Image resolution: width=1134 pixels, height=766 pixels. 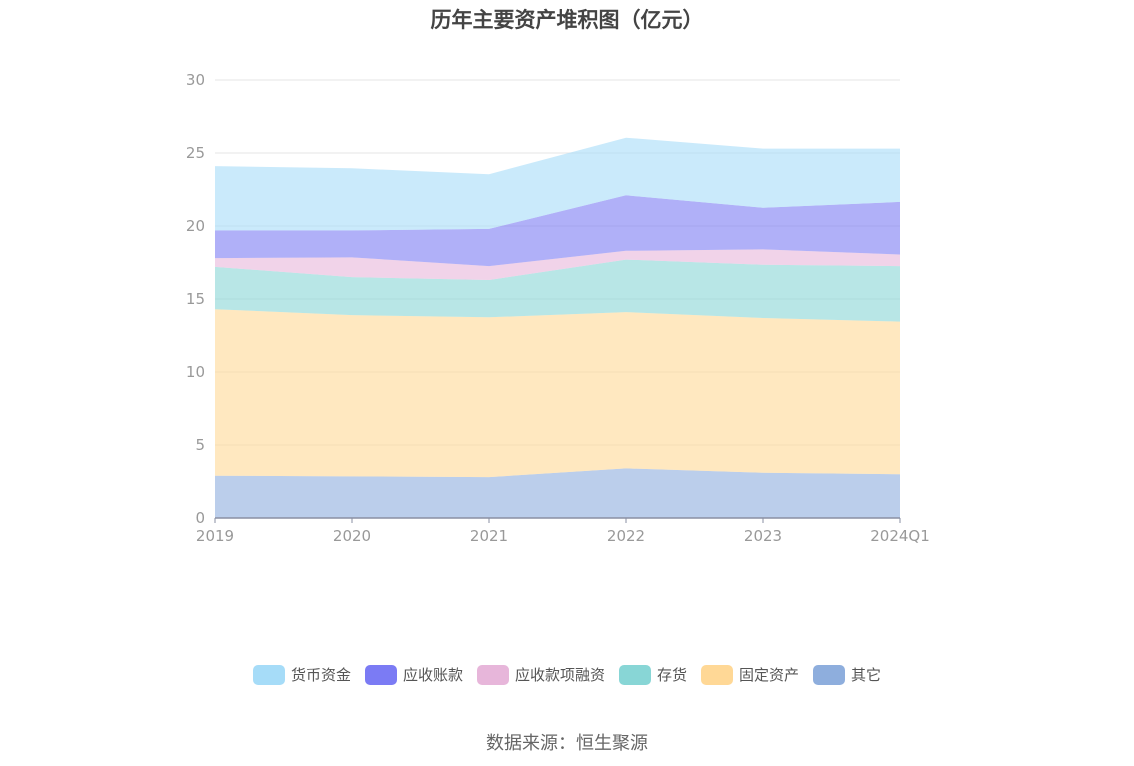 What do you see at coordinates (626, 536) in the screenshot?
I see `x-tick-label: 2022` at bounding box center [626, 536].